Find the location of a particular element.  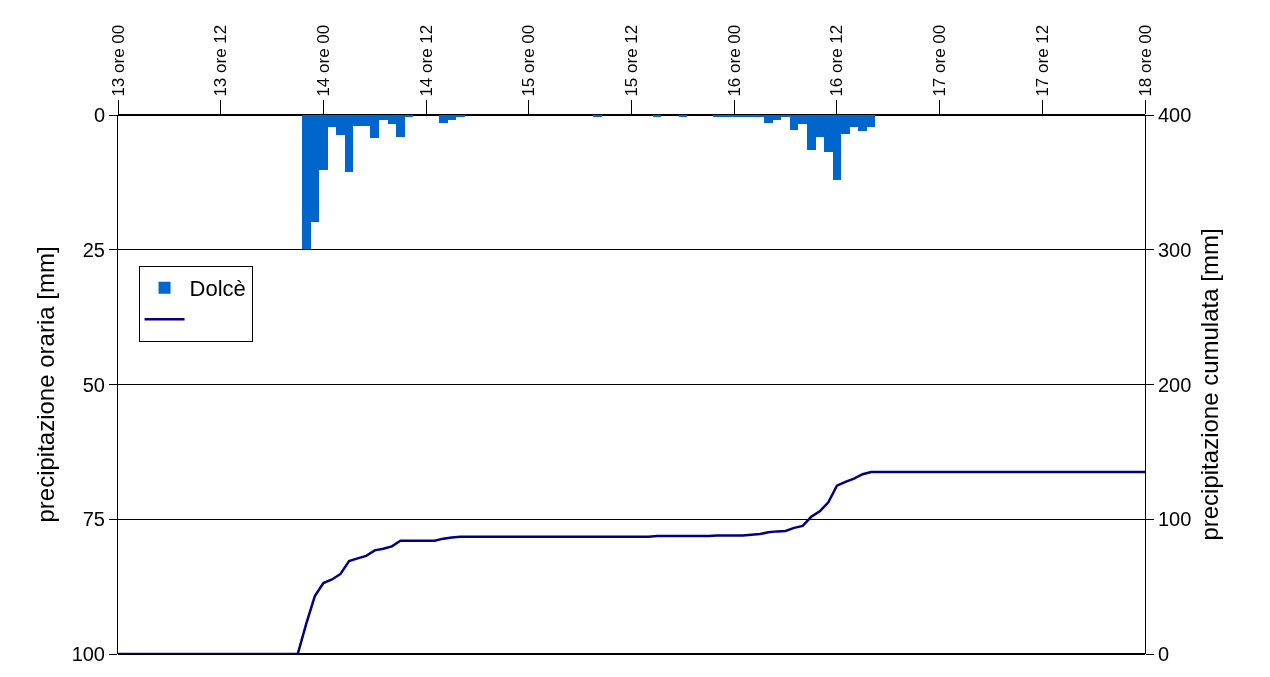

x-tick-label: 16 ore 00 is located at coordinates (734, 60).